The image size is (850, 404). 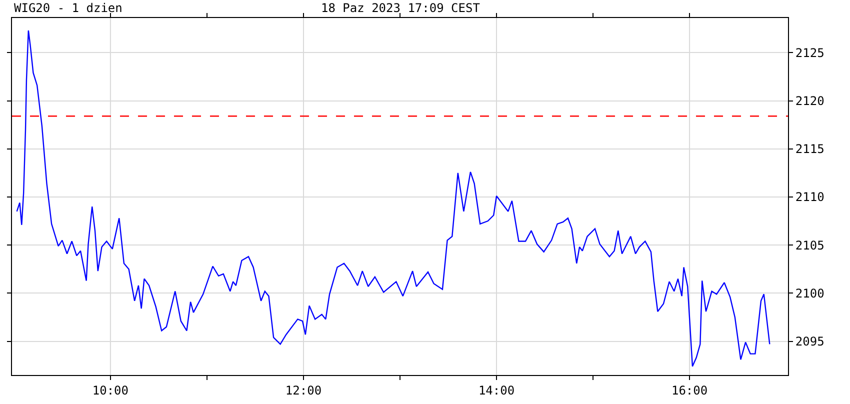 What do you see at coordinates (303, 390) in the screenshot?
I see `x-tick-label: 12:00` at bounding box center [303, 390].